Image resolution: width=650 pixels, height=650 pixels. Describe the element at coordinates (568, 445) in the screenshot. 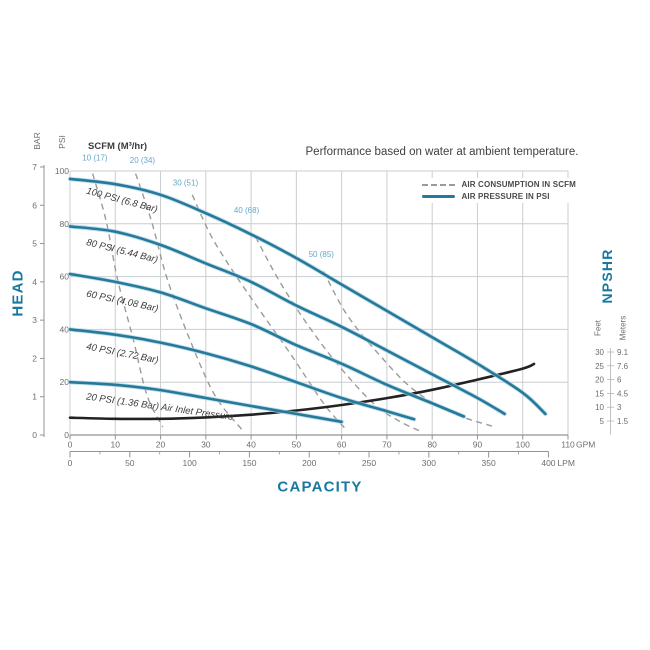

I see `gpm-tick-label: 110` at that location.